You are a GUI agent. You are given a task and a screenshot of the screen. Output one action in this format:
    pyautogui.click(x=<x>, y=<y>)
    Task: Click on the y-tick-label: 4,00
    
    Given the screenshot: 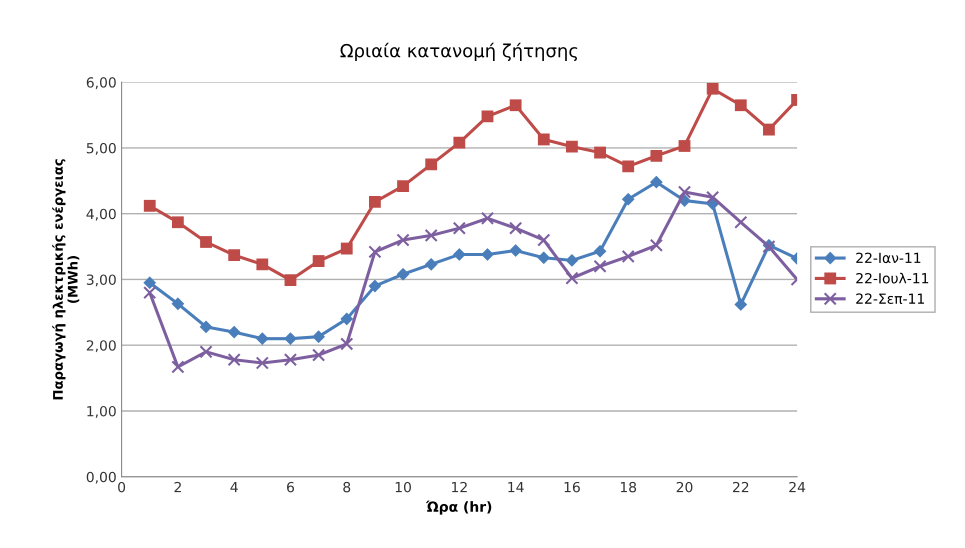 What is the action you would take?
    pyautogui.click(x=101, y=214)
    